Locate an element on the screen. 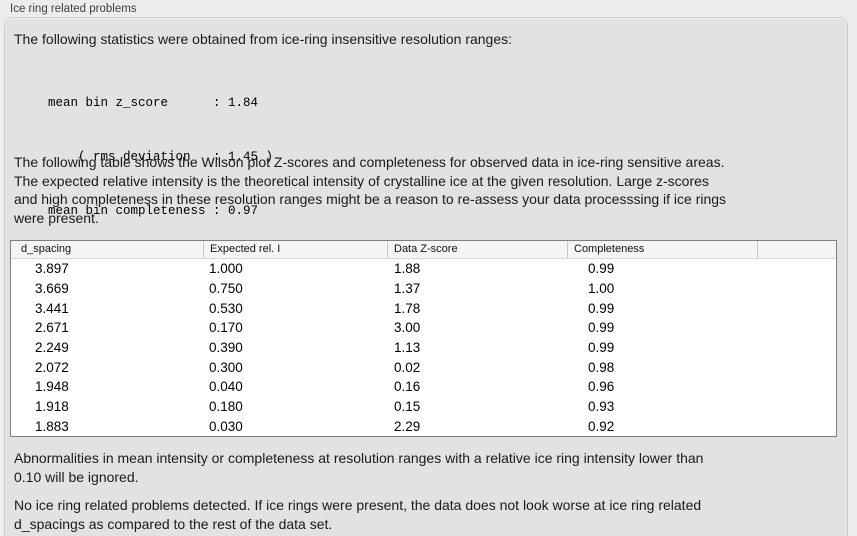 Image resolution: width=857 pixels, height=536 pixels. table-cell: 3.00 is located at coordinates (407, 328).